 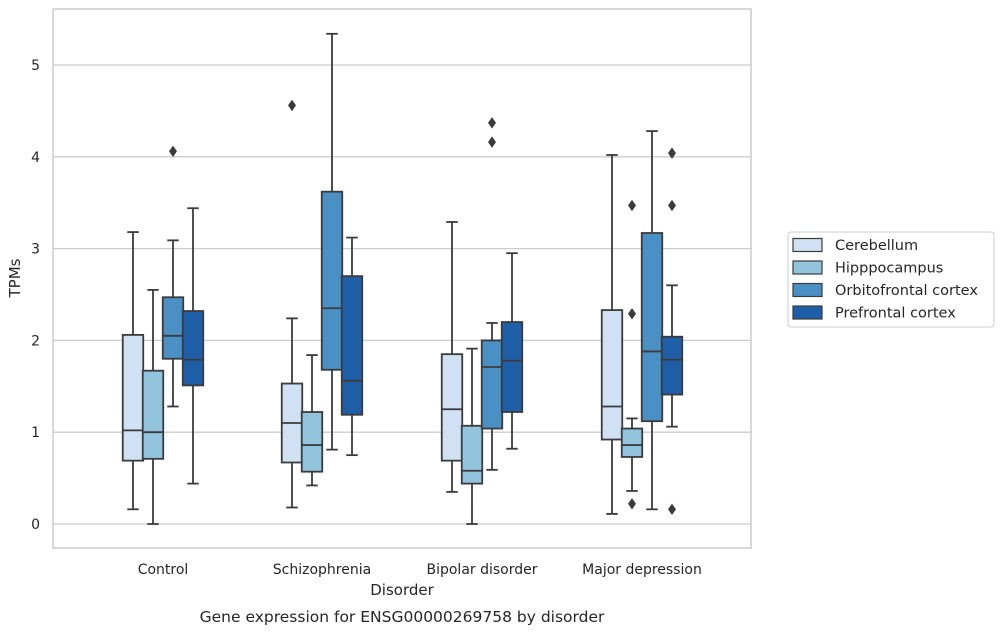 What do you see at coordinates (906, 291) in the screenshot?
I see `legend-label: Orbitofrontal cortex` at bounding box center [906, 291].